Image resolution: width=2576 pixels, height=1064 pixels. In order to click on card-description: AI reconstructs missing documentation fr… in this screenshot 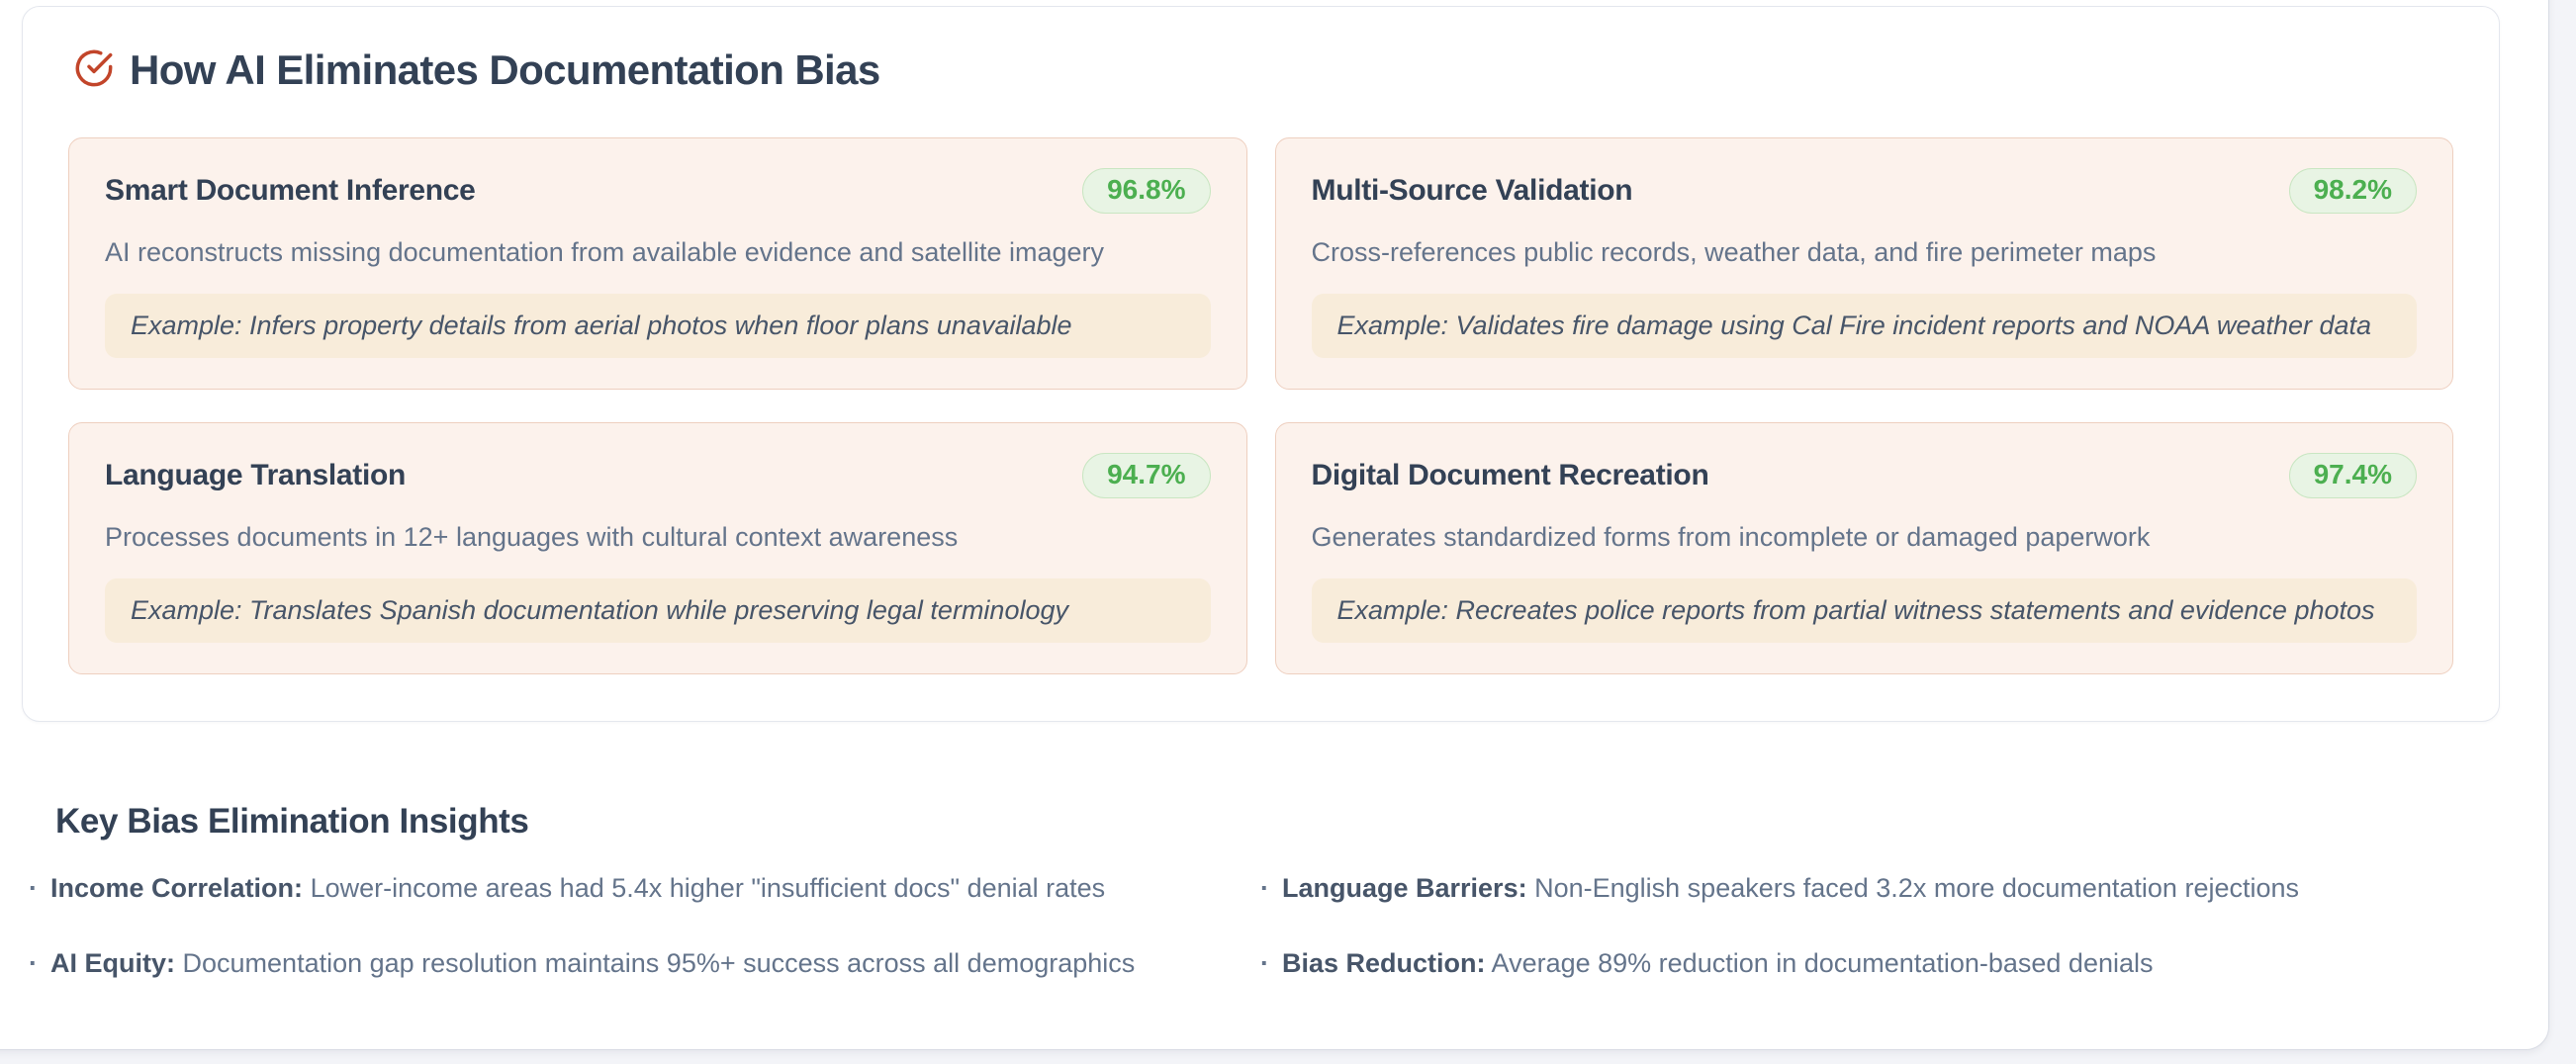, I will do `click(605, 252)`.